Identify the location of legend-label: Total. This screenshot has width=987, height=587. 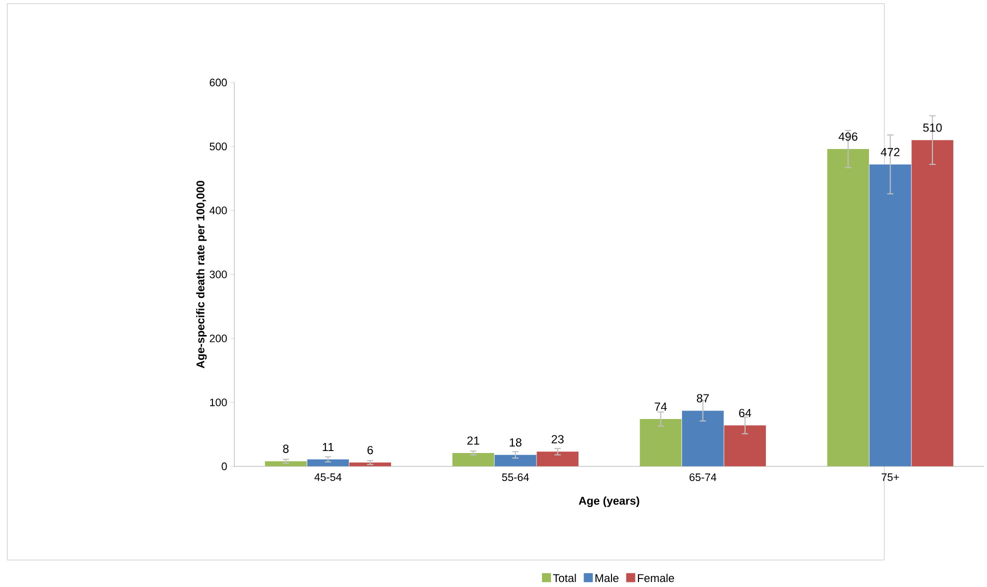
(564, 578).